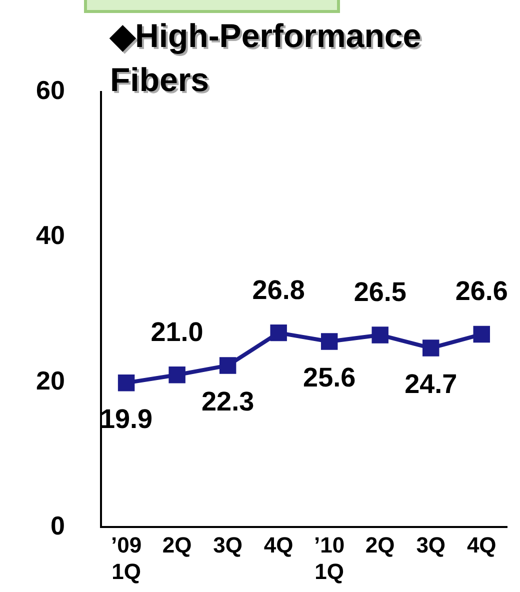 The width and height of the screenshot is (520, 592). Describe the element at coordinates (57, 525) in the screenshot. I see `y-tick-label: 0` at that location.